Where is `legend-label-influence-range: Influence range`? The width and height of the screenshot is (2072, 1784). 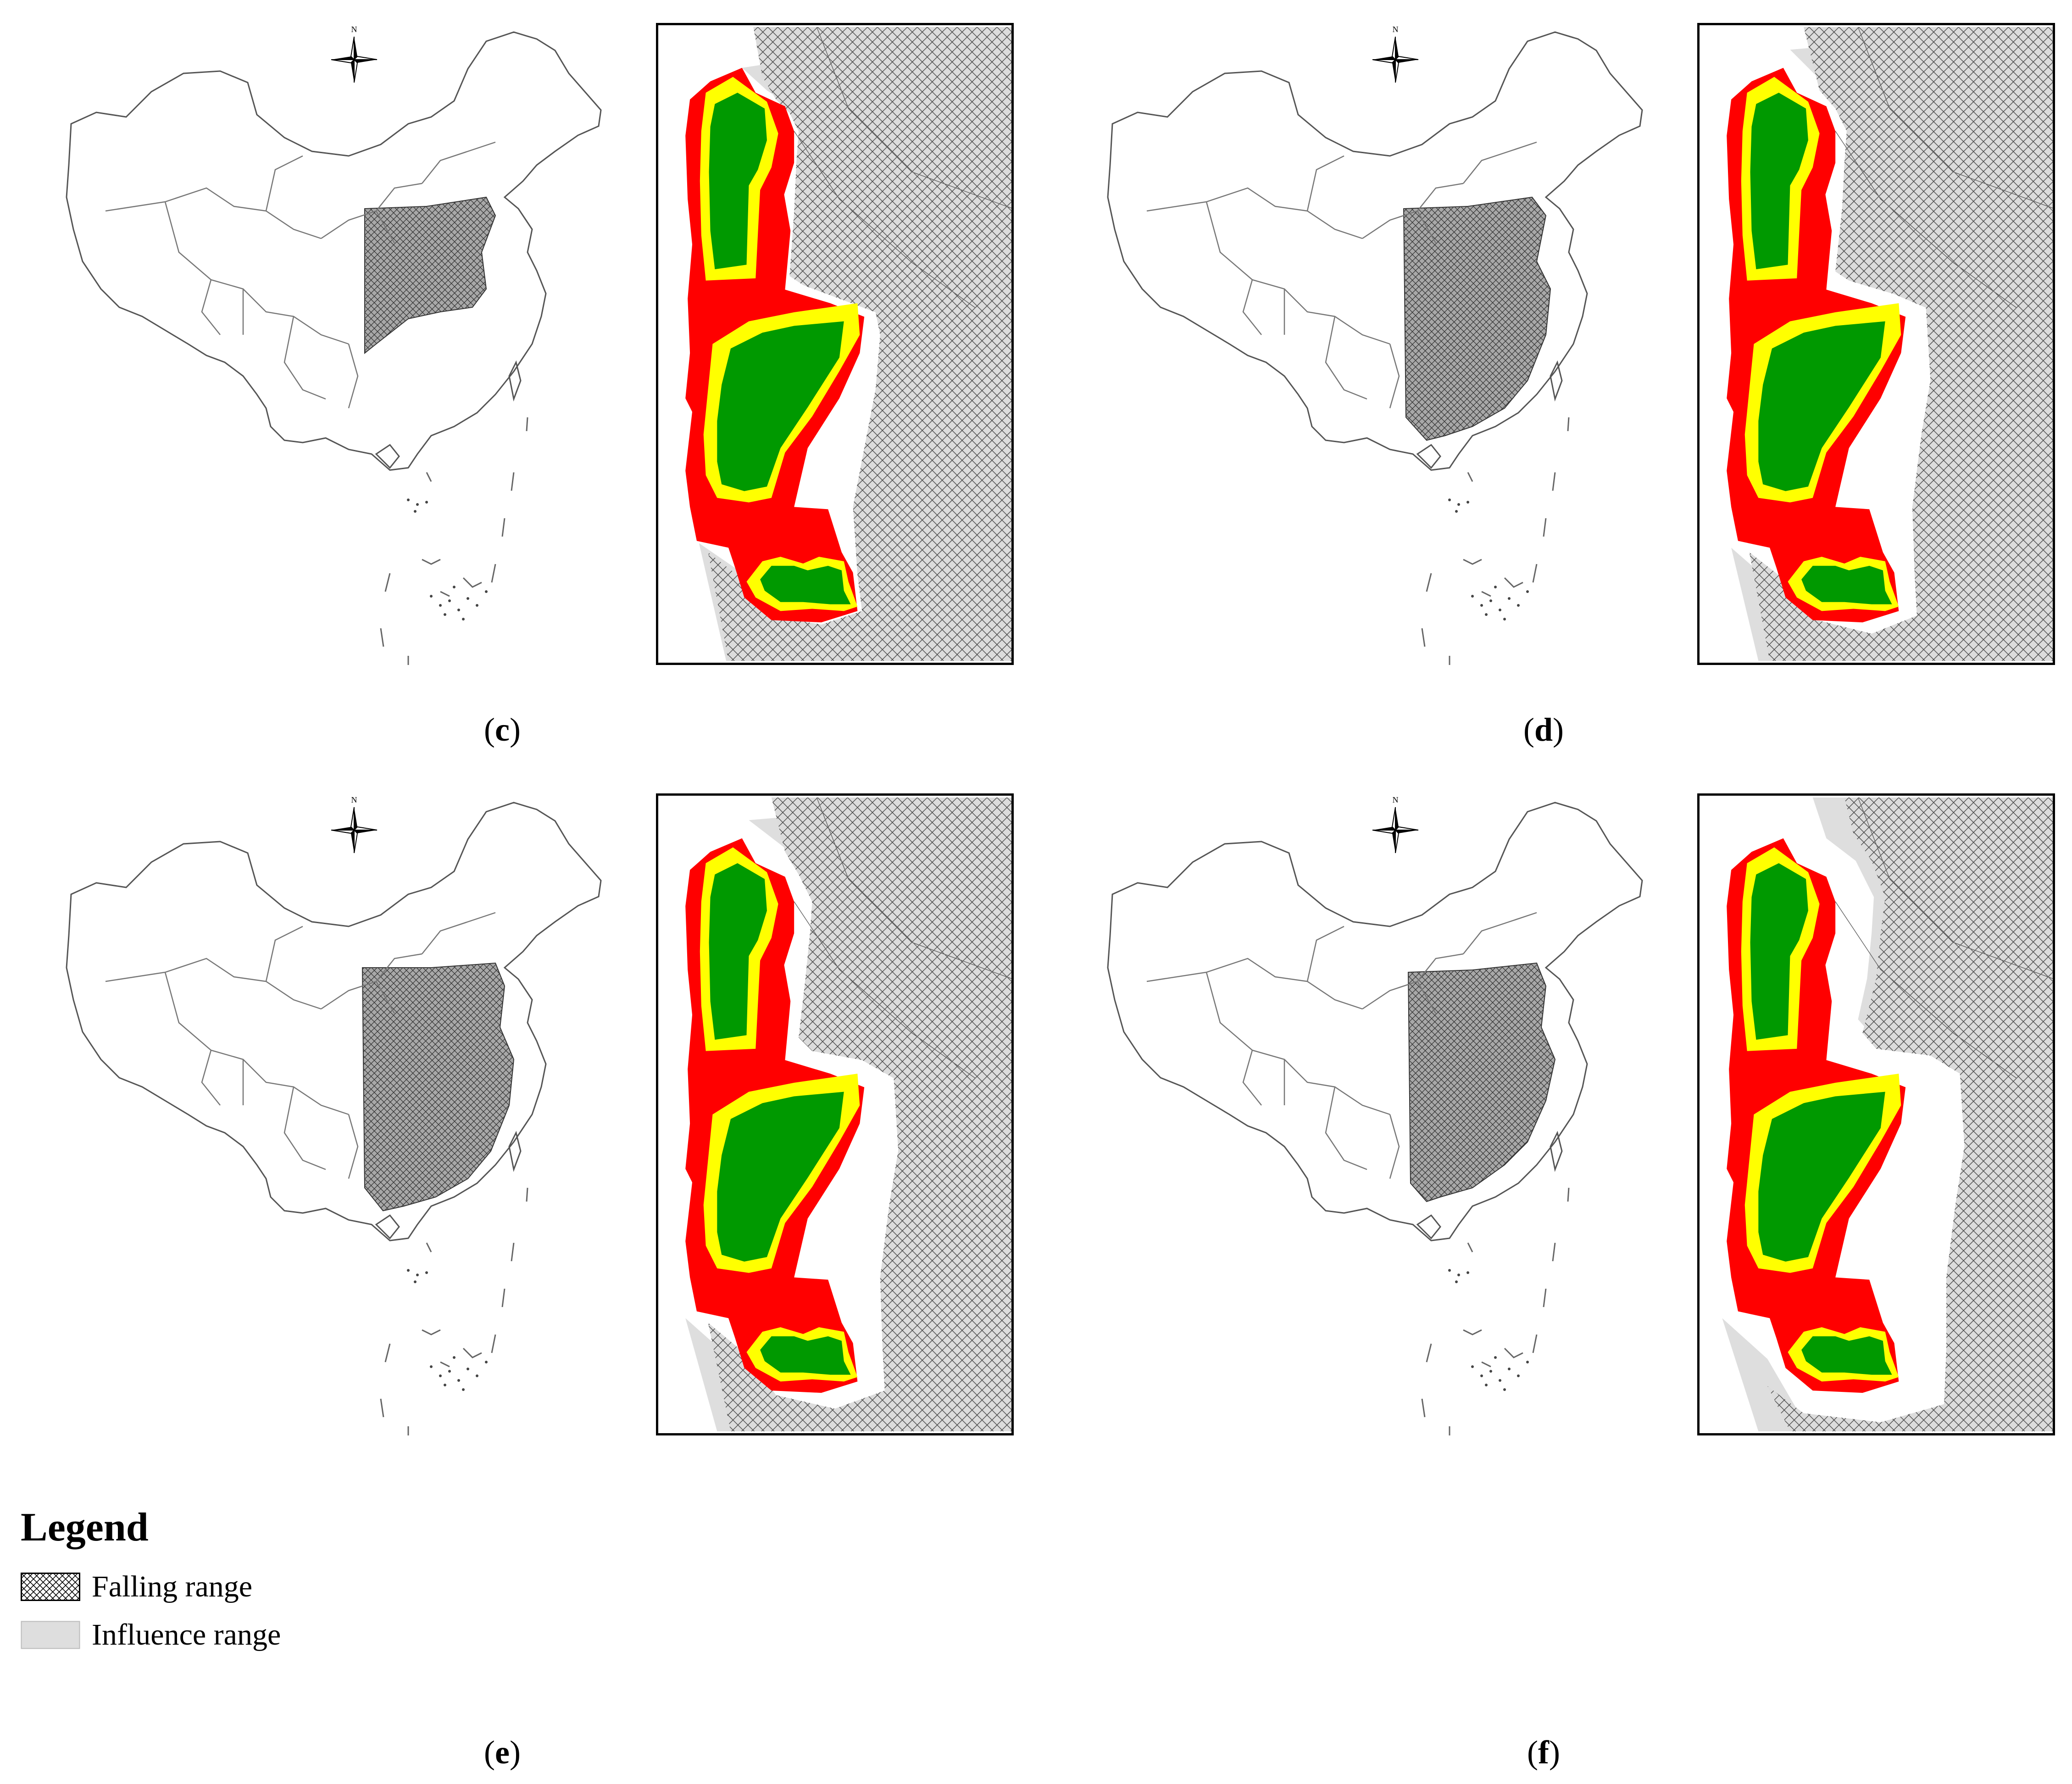 legend-label-influence-range: Influence range is located at coordinates (186, 1634).